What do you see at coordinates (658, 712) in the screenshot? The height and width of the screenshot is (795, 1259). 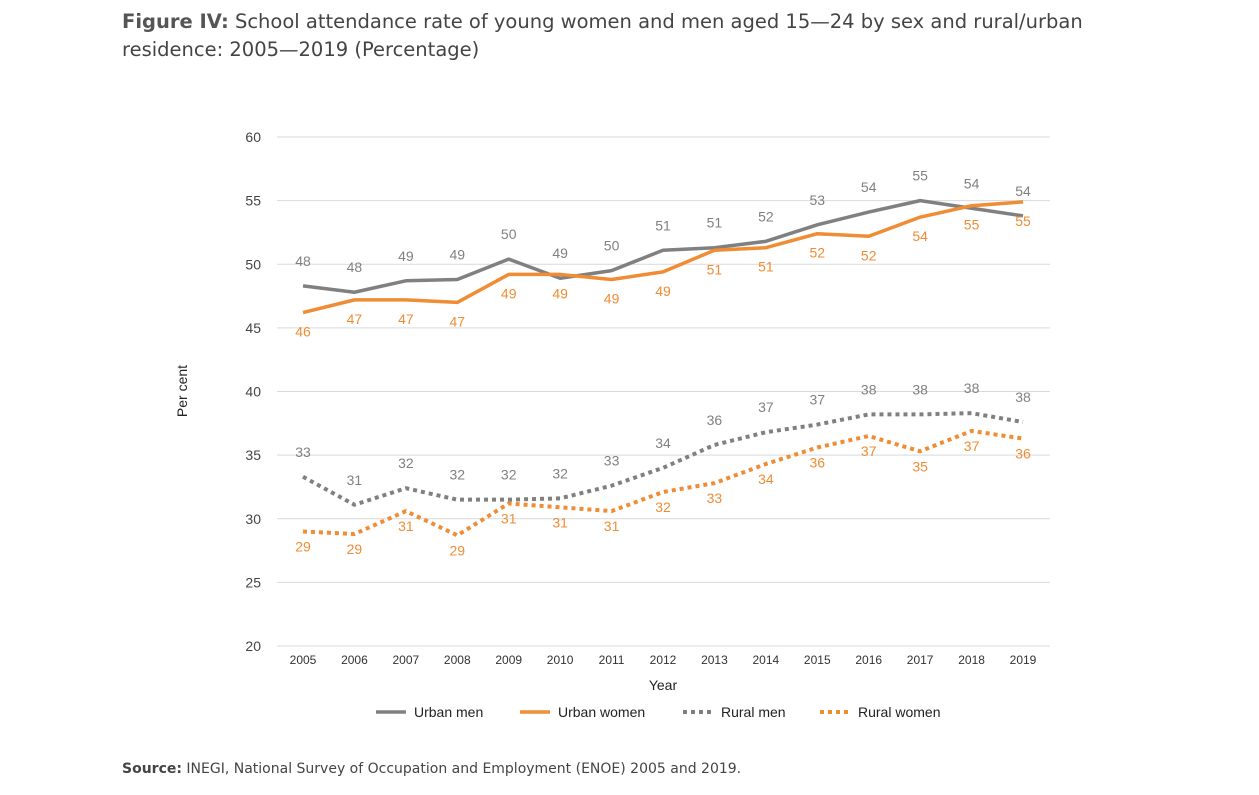 I see `legend: Urban men Urban women Rural men Rural women` at bounding box center [658, 712].